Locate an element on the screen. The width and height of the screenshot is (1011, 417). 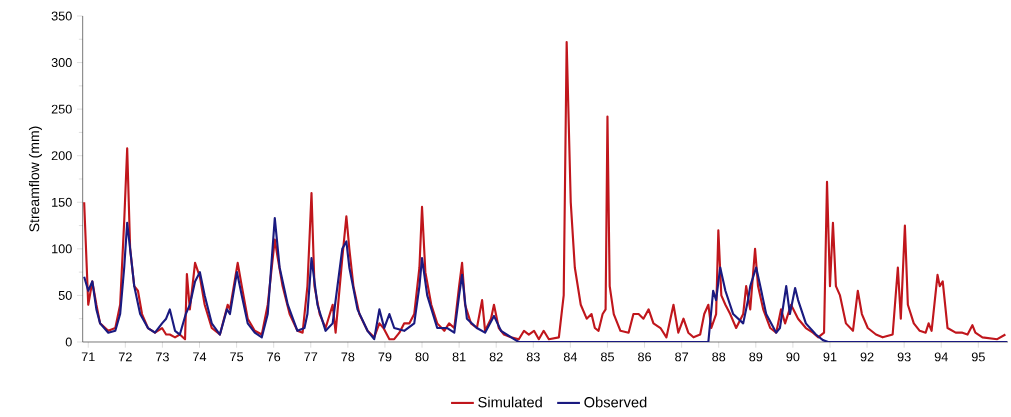
x-tick-label: 77 is located at coordinates (311, 357).